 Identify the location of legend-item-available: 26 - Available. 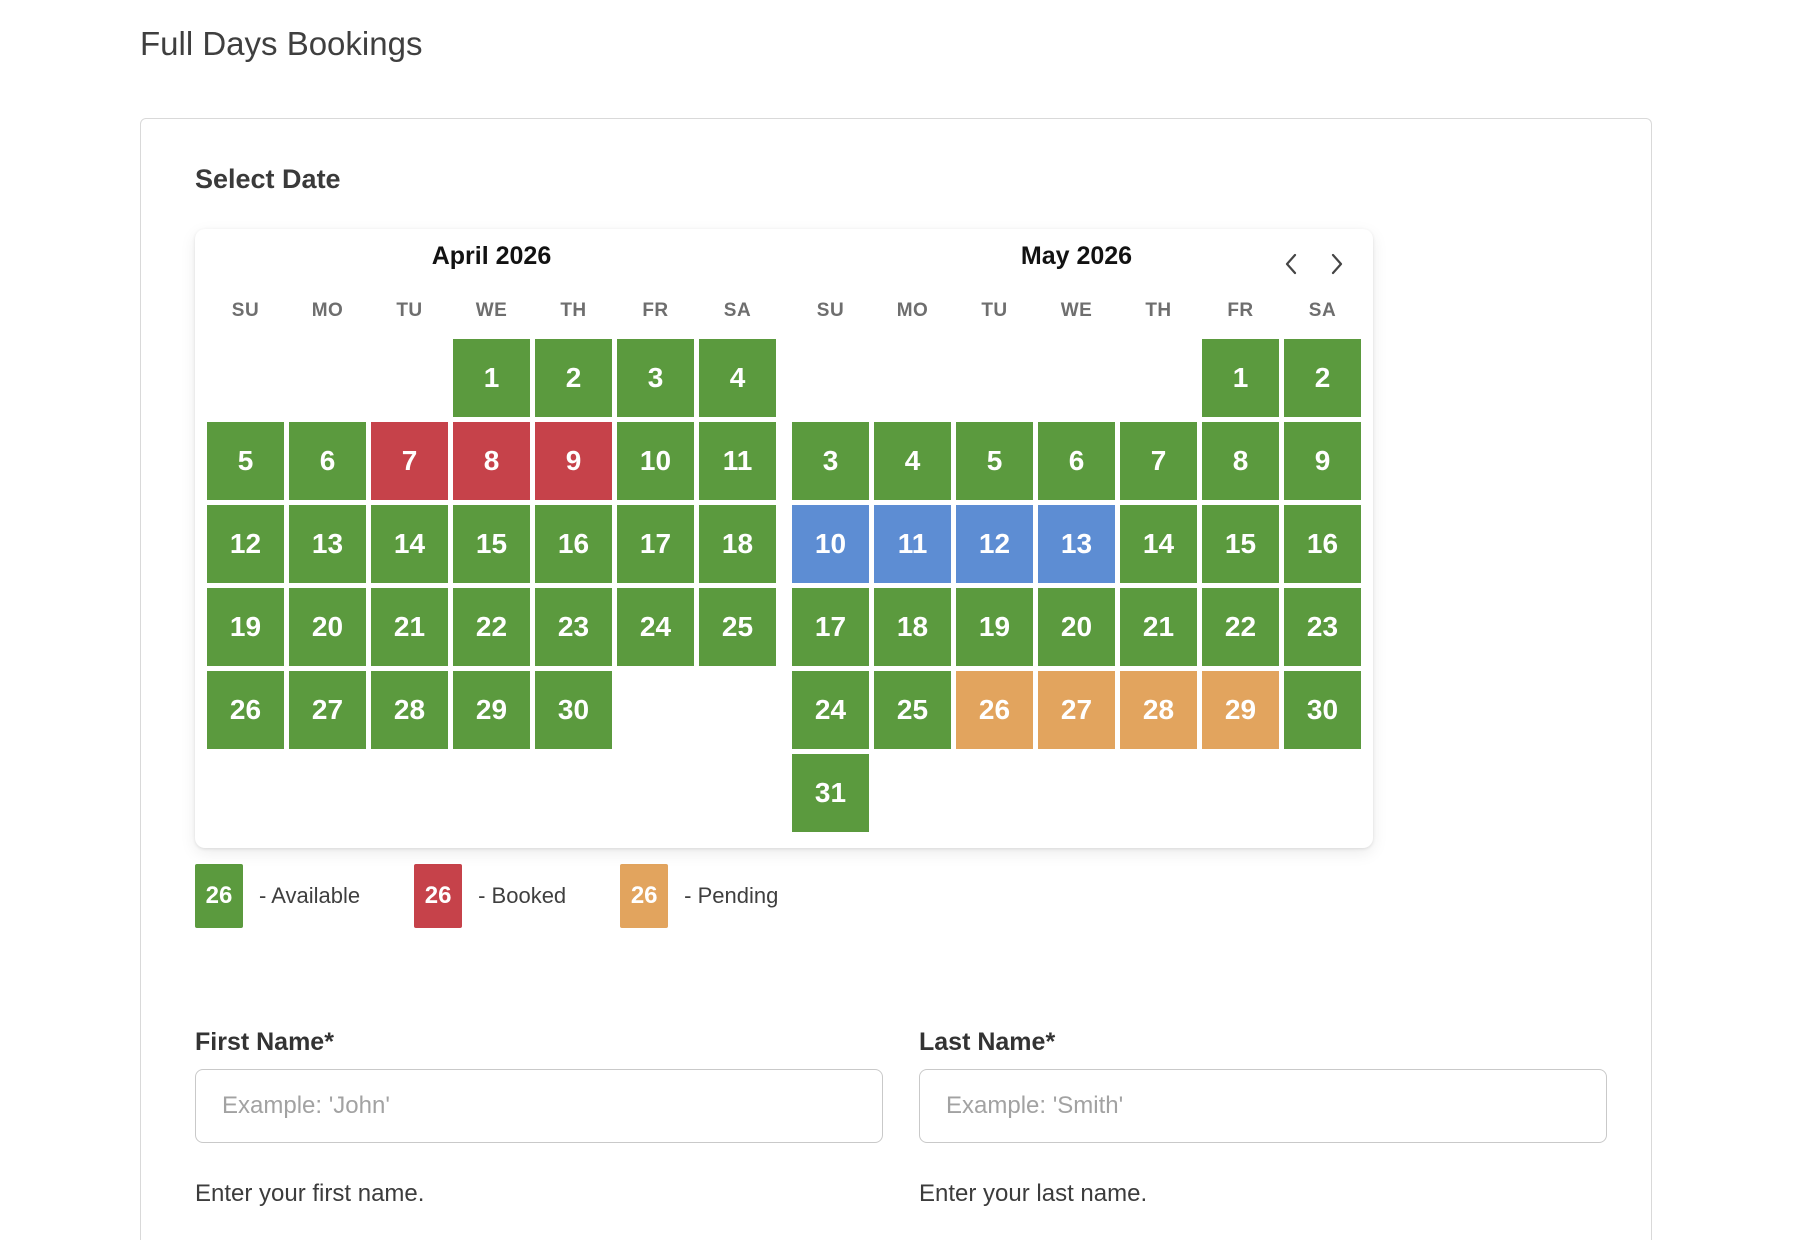
(277, 896).